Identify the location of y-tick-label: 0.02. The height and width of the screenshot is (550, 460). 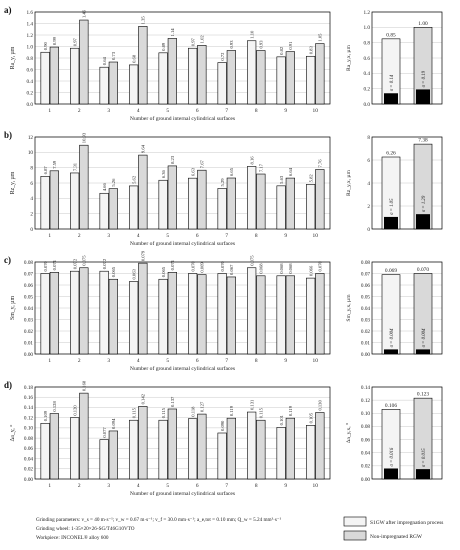
(365, 332).